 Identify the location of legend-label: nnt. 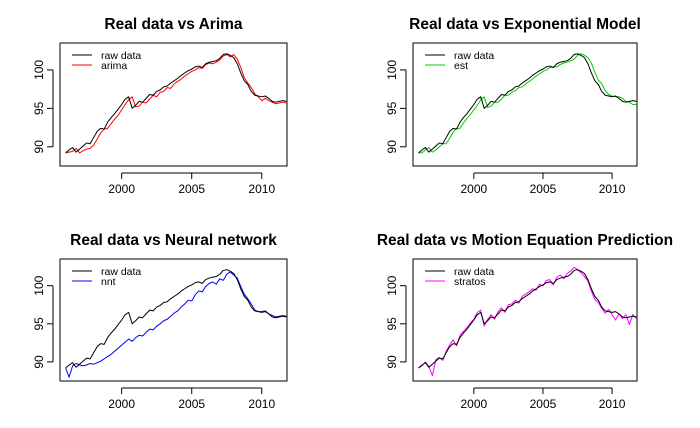
(108, 282).